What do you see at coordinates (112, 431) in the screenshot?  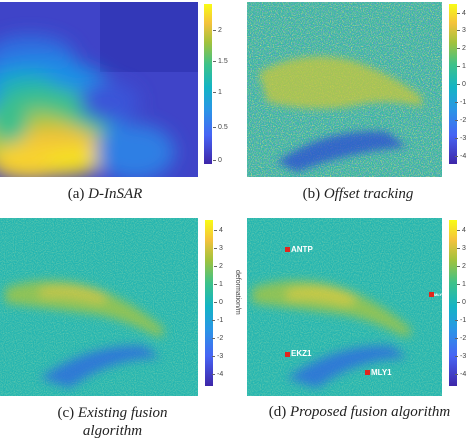 I see `caption-c-line2: algorithm` at bounding box center [112, 431].